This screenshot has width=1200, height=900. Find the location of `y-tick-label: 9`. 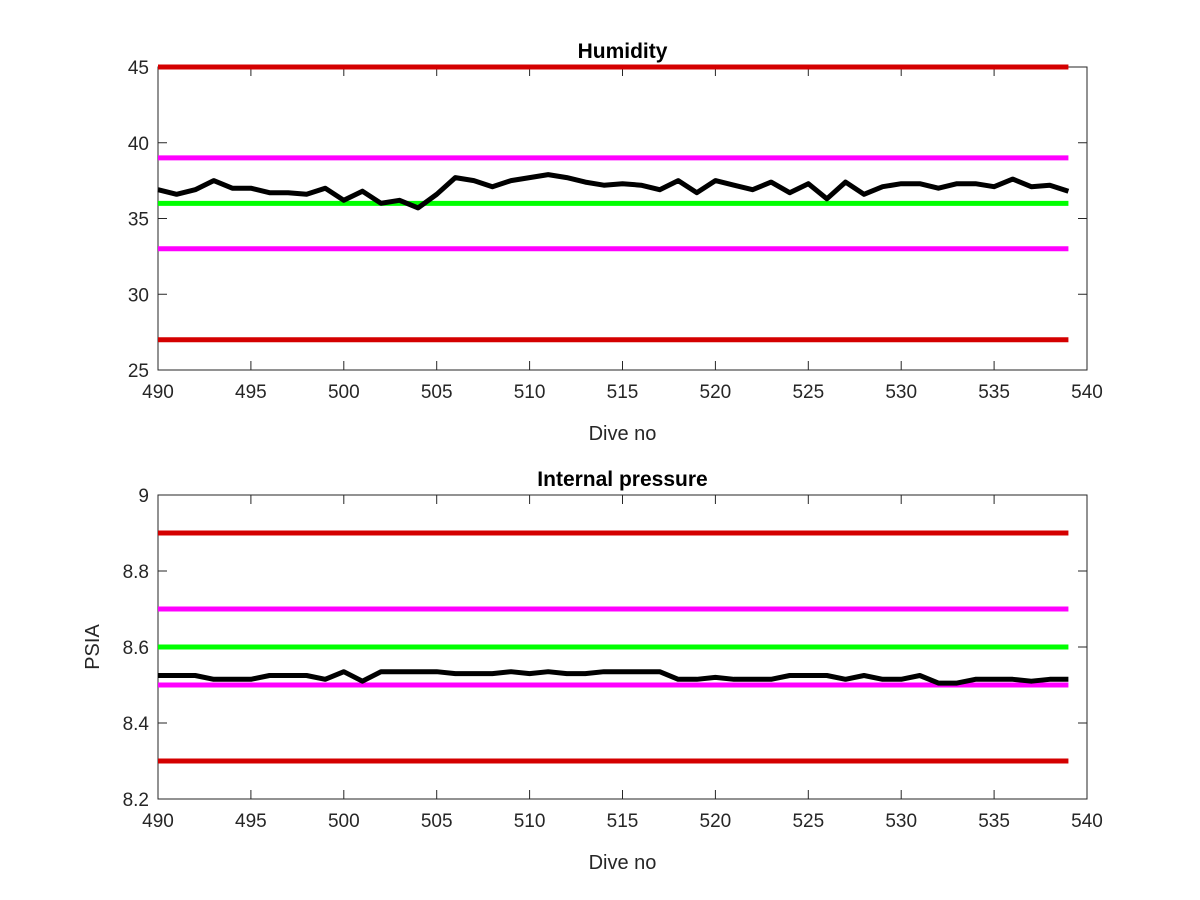

y-tick-label: 9 is located at coordinates (143, 496).